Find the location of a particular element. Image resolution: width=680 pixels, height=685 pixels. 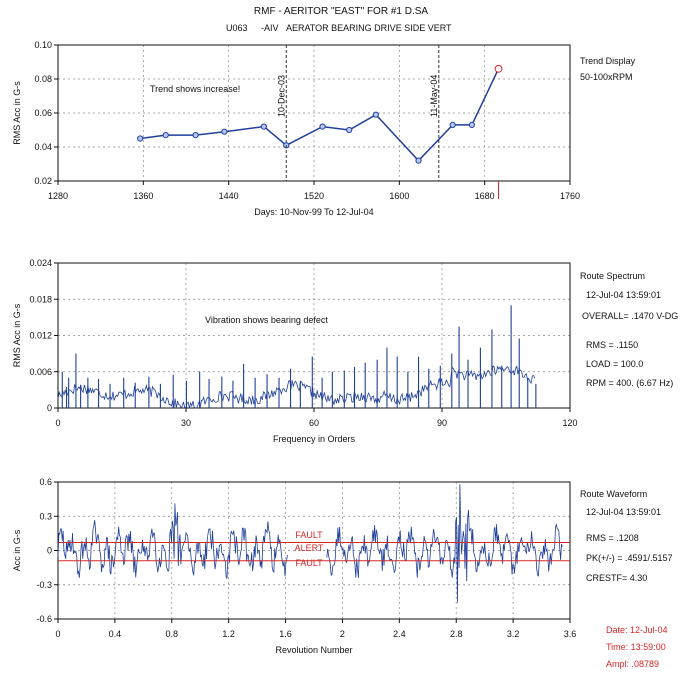

trend-y-tick-label-3: 0.08 is located at coordinates (43, 79).